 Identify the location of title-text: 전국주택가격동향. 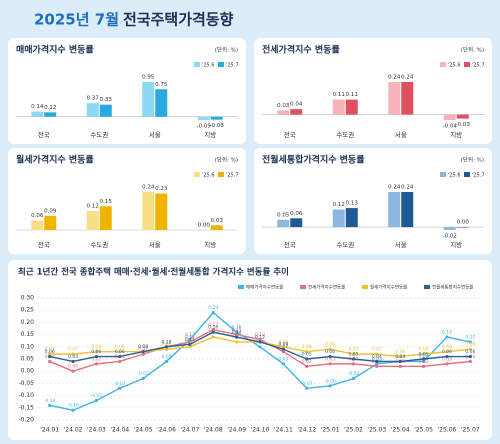
(178, 20).